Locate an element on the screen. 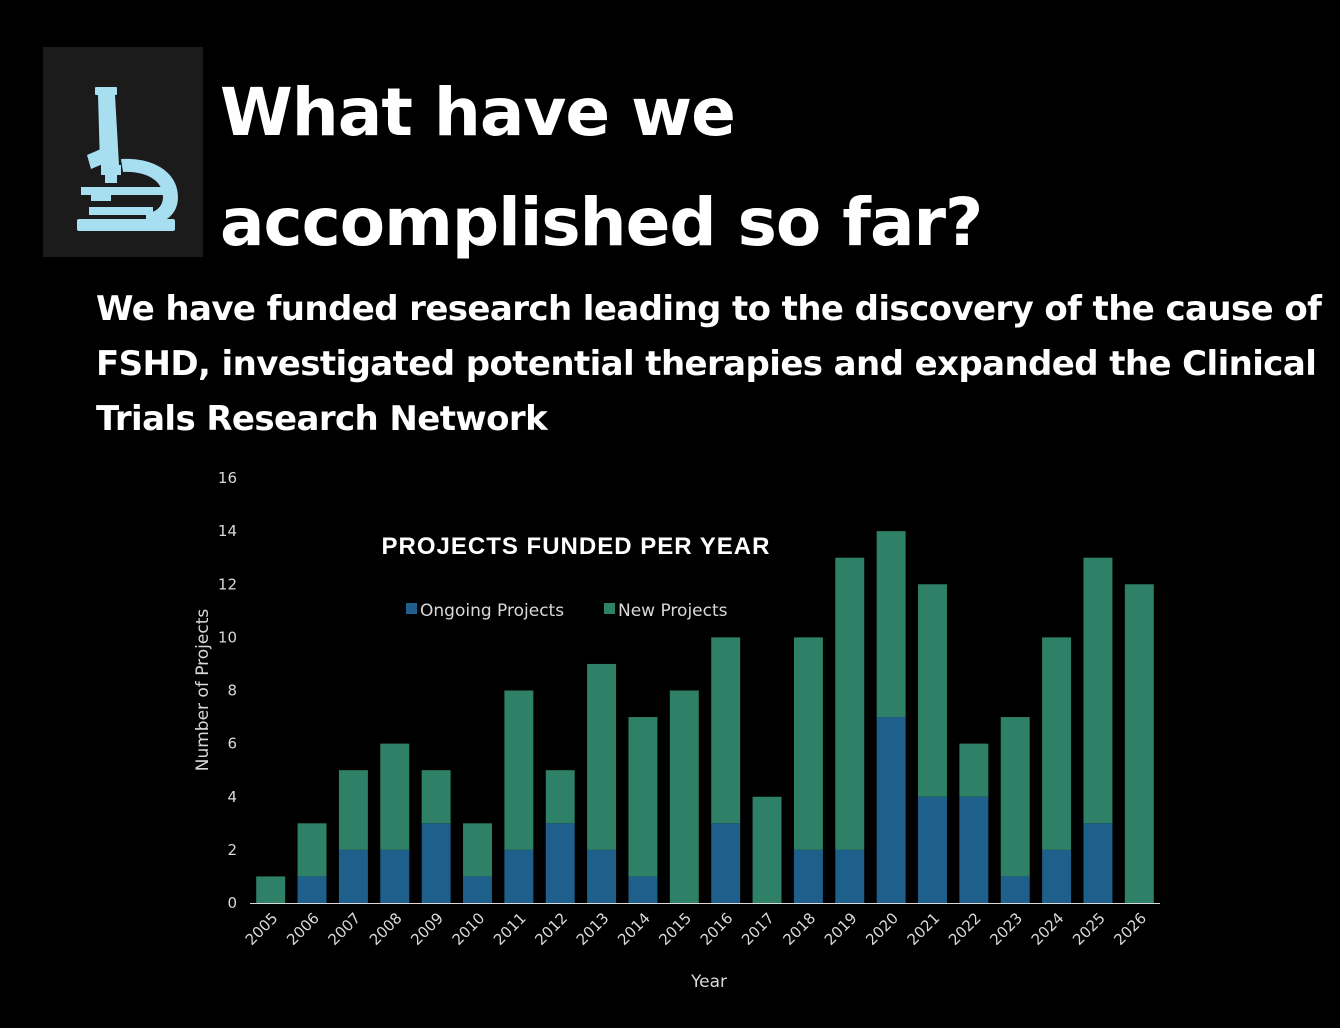 The width and height of the screenshot is (1340, 1028). x-tick-label: 2021 is located at coordinates (924, 929).